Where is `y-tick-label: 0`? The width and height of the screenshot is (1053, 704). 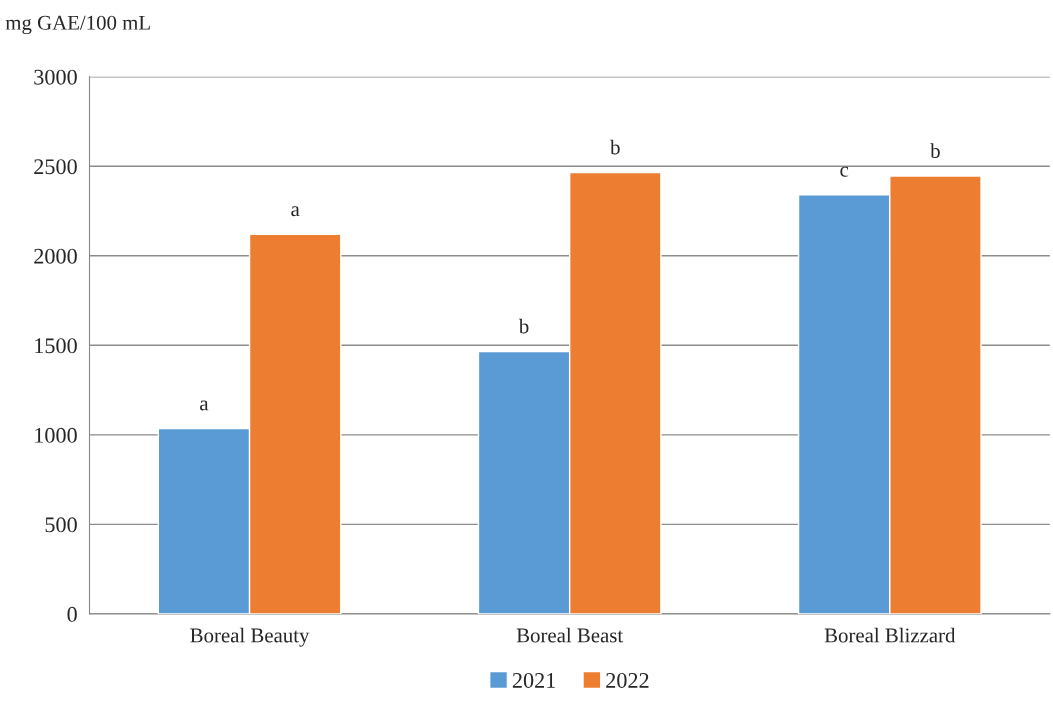
y-tick-label: 0 is located at coordinates (72, 614).